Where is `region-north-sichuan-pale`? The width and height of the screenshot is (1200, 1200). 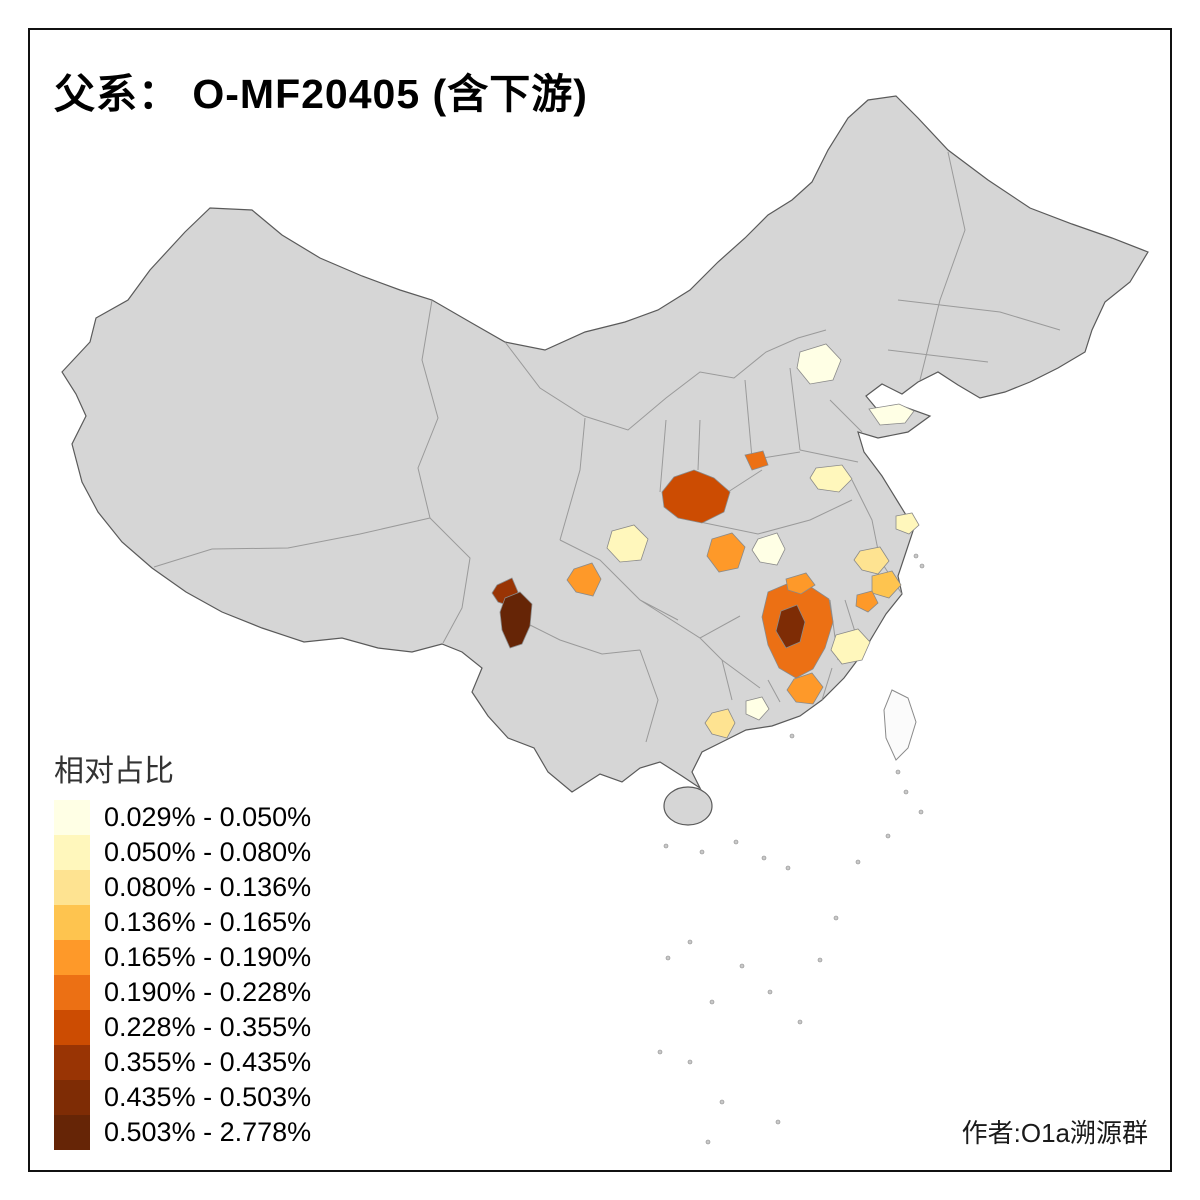 region-north-sichuan-pale is located at coordinates (627, 543).